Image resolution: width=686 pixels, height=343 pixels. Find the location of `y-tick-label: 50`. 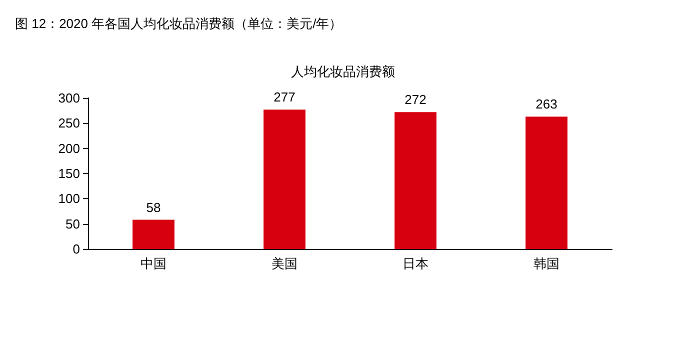

y-tick-label: 50 is located at coordinates (73, 224).